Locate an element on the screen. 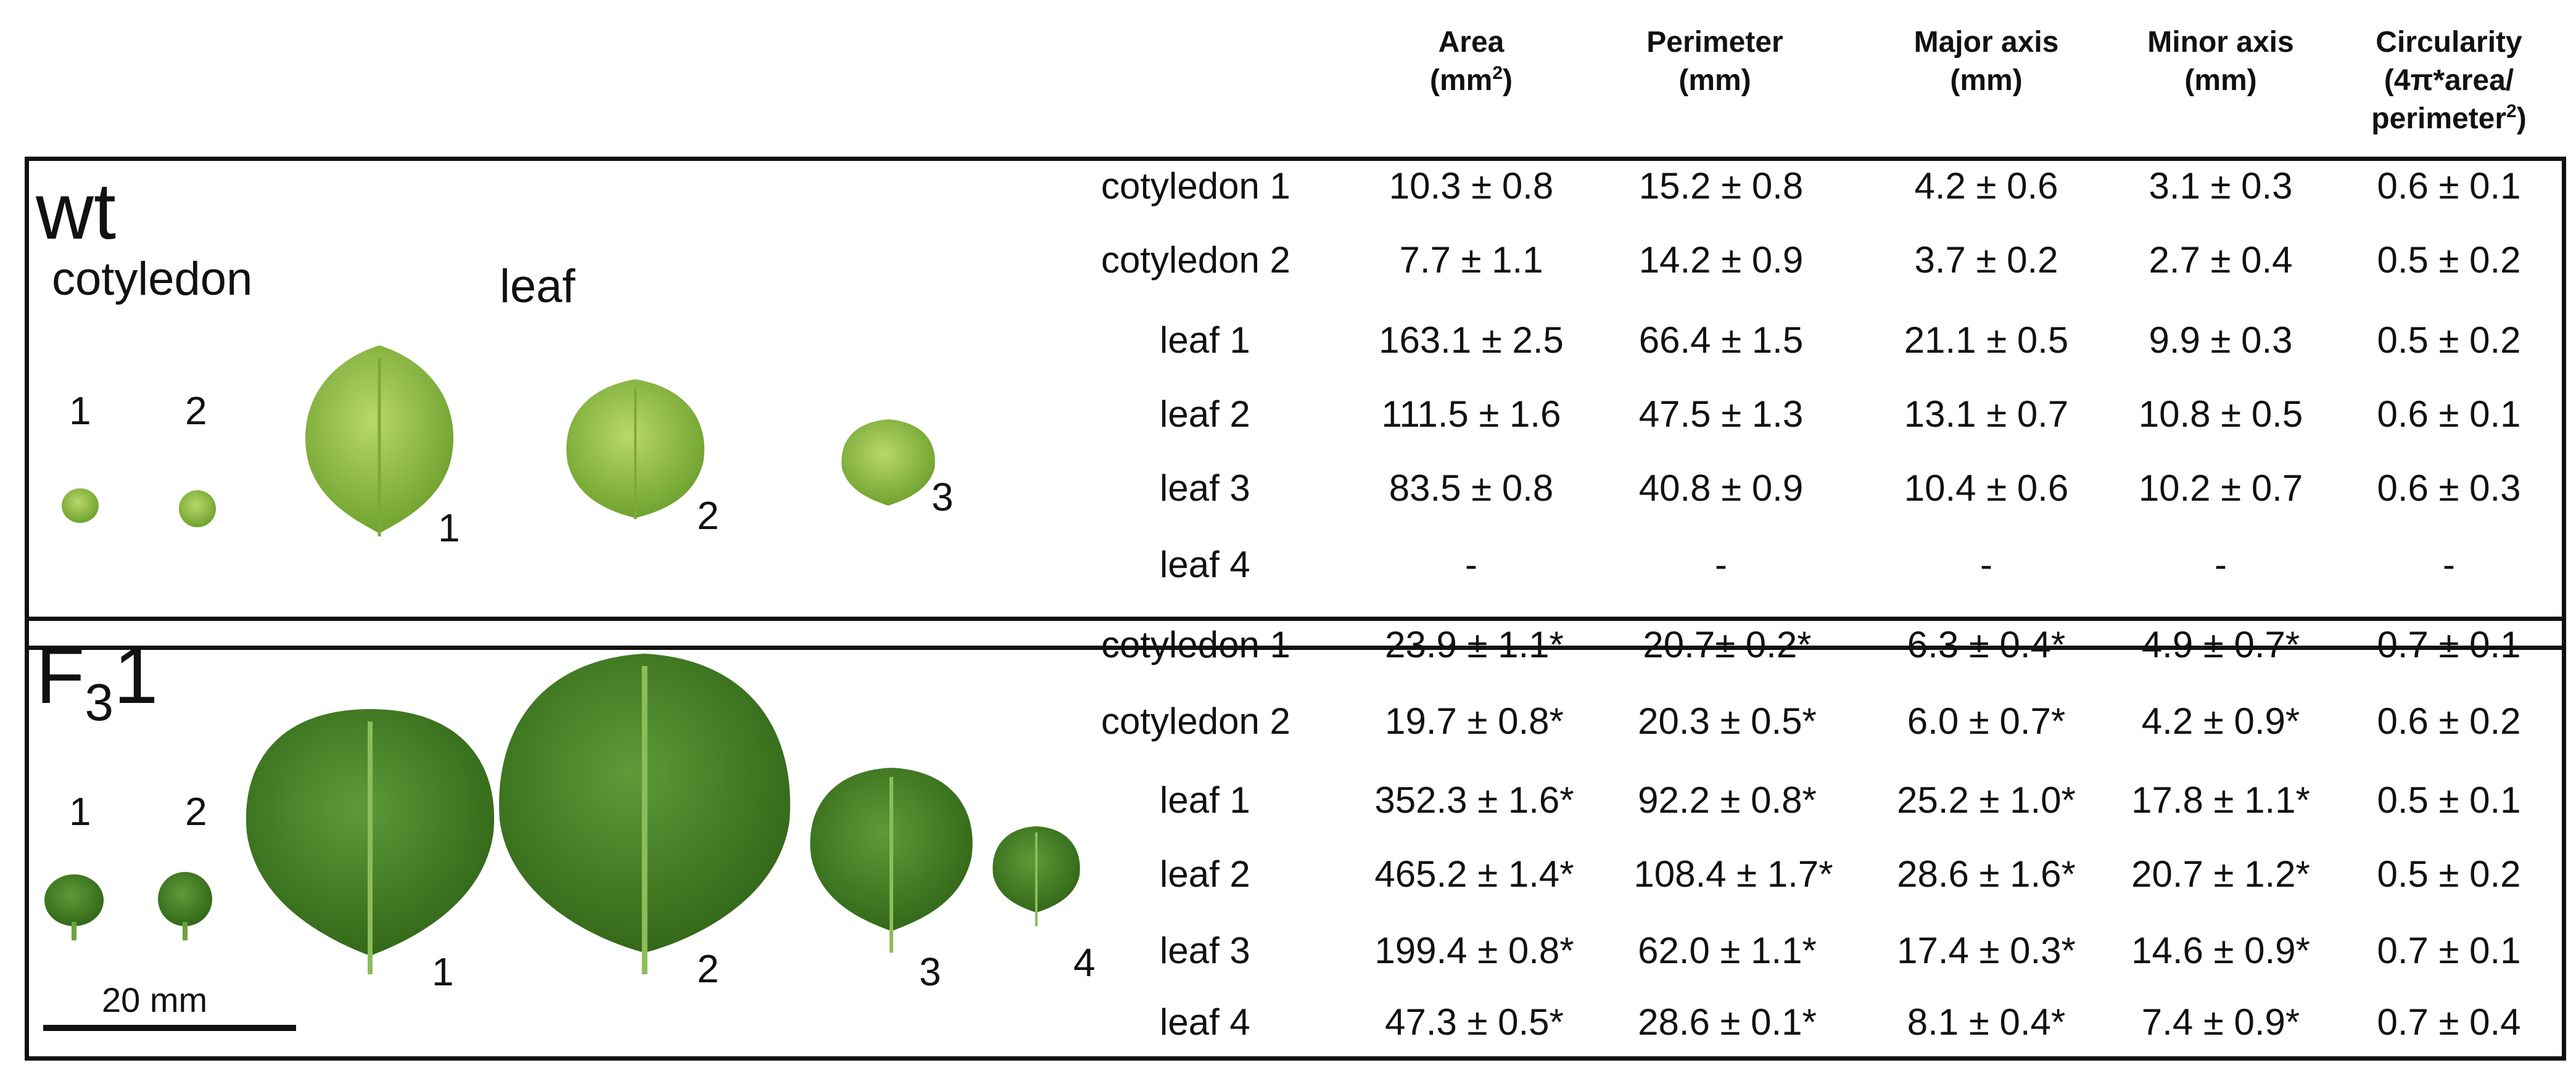 This screenshot has height=1068, width=2576. f3-cot-number-1: 1 is located at coordinates (80, 811).